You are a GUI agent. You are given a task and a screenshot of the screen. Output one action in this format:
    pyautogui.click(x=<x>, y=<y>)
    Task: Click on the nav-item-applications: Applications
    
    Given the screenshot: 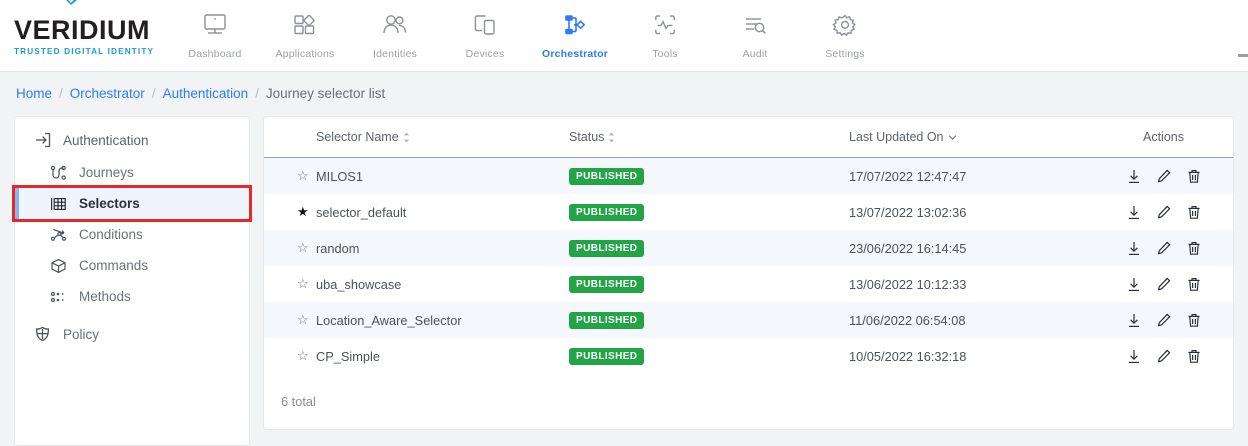 What is the action you would take?
    pyautogui.click(x=305, y=34)
    